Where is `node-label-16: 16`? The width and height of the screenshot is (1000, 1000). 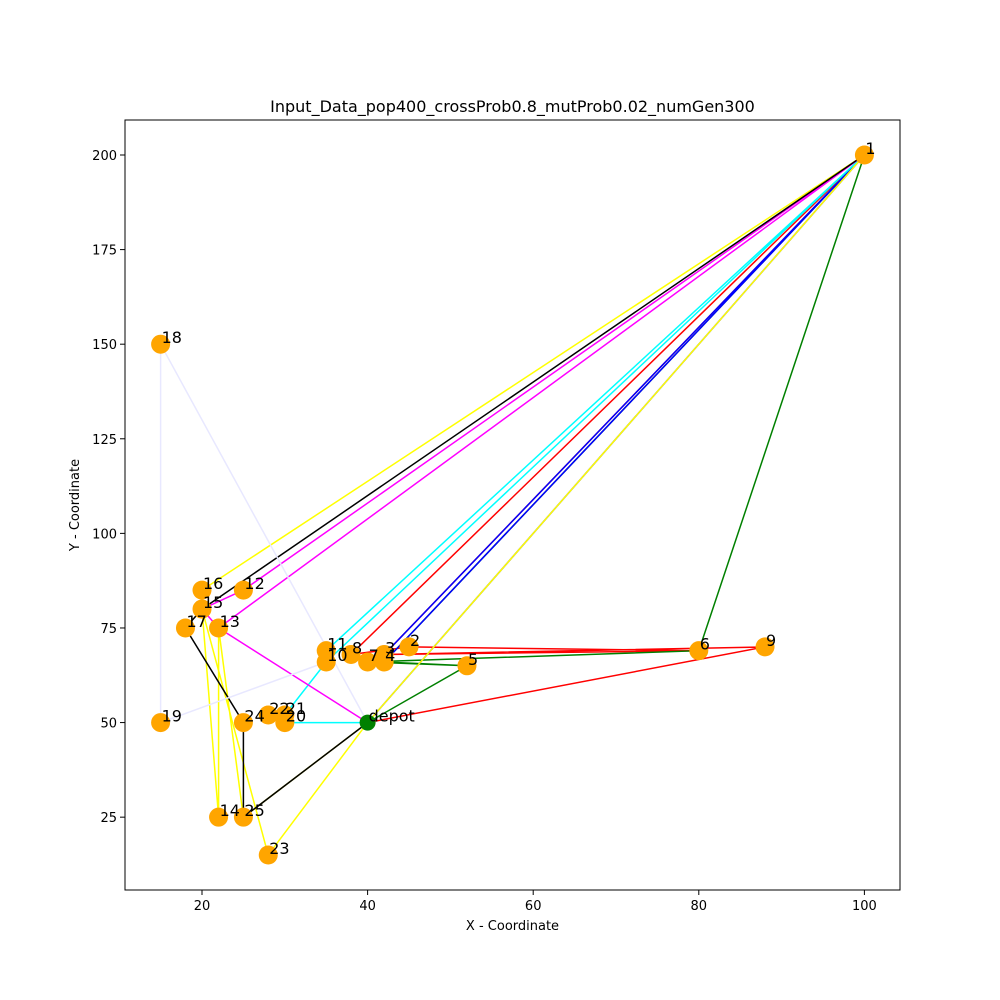 node-label-16: 16 is located at coordinates (213, 583).